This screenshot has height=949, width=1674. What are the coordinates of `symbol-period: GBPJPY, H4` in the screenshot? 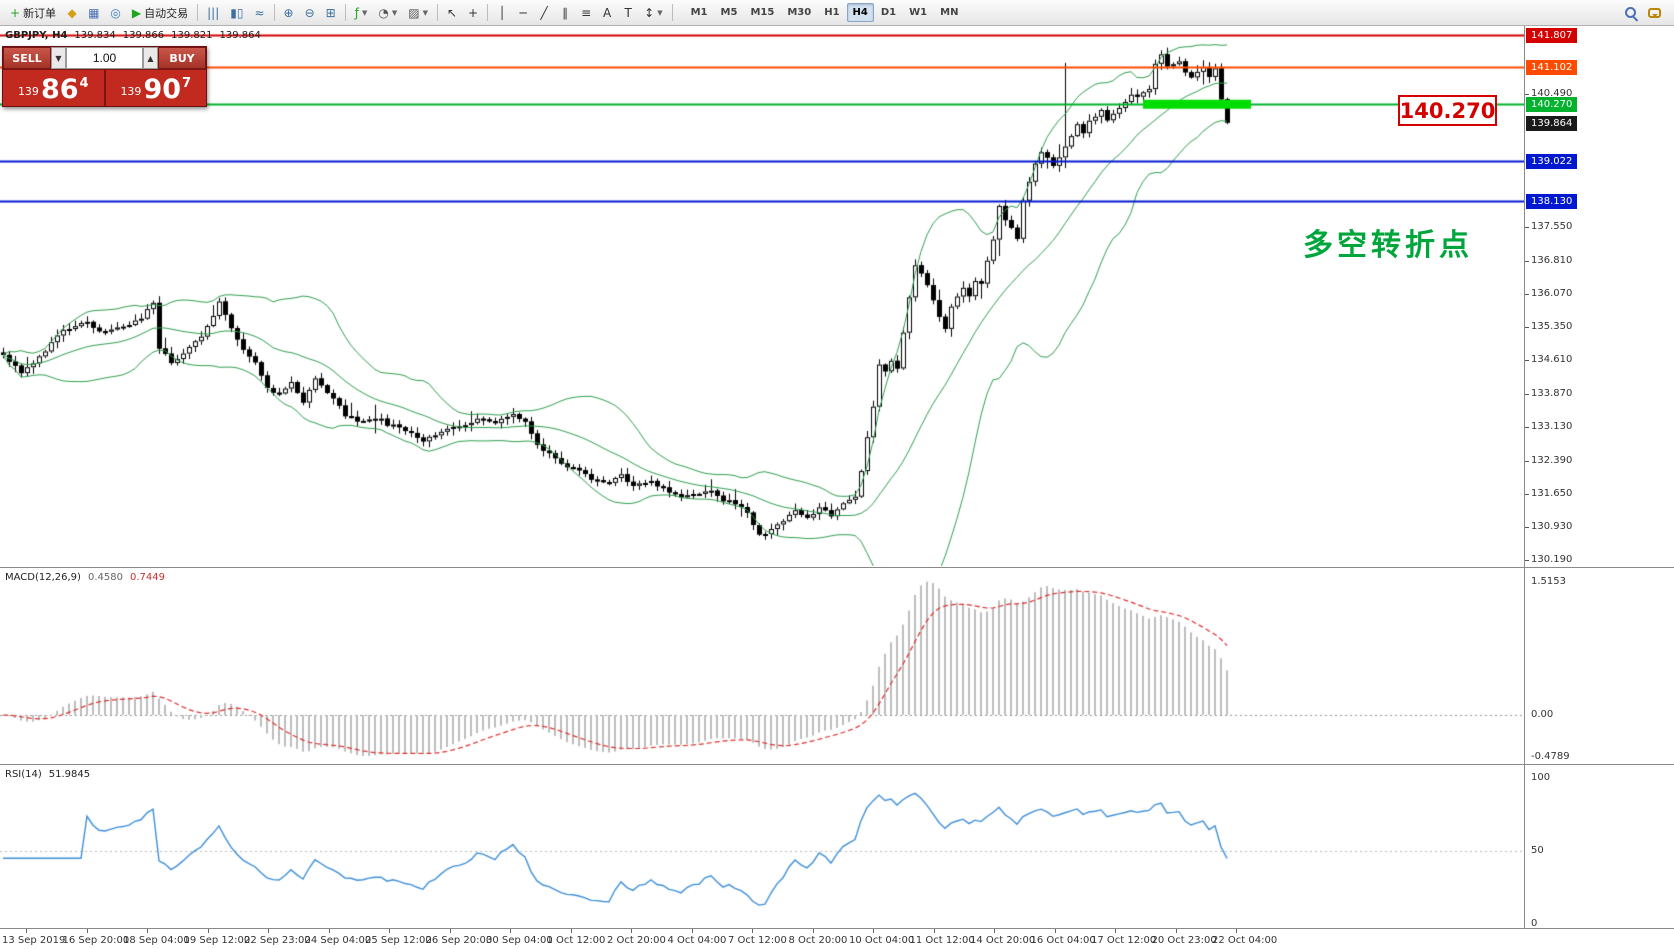 It's located at (36, 35).